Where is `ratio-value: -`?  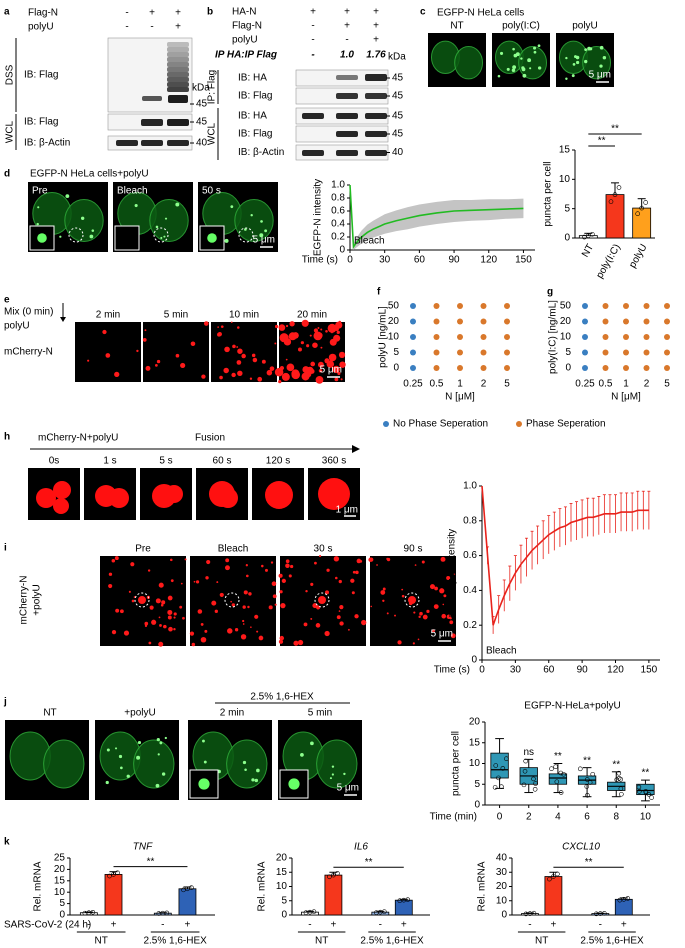 ratio-value: - is located at coordinates (313, 55).